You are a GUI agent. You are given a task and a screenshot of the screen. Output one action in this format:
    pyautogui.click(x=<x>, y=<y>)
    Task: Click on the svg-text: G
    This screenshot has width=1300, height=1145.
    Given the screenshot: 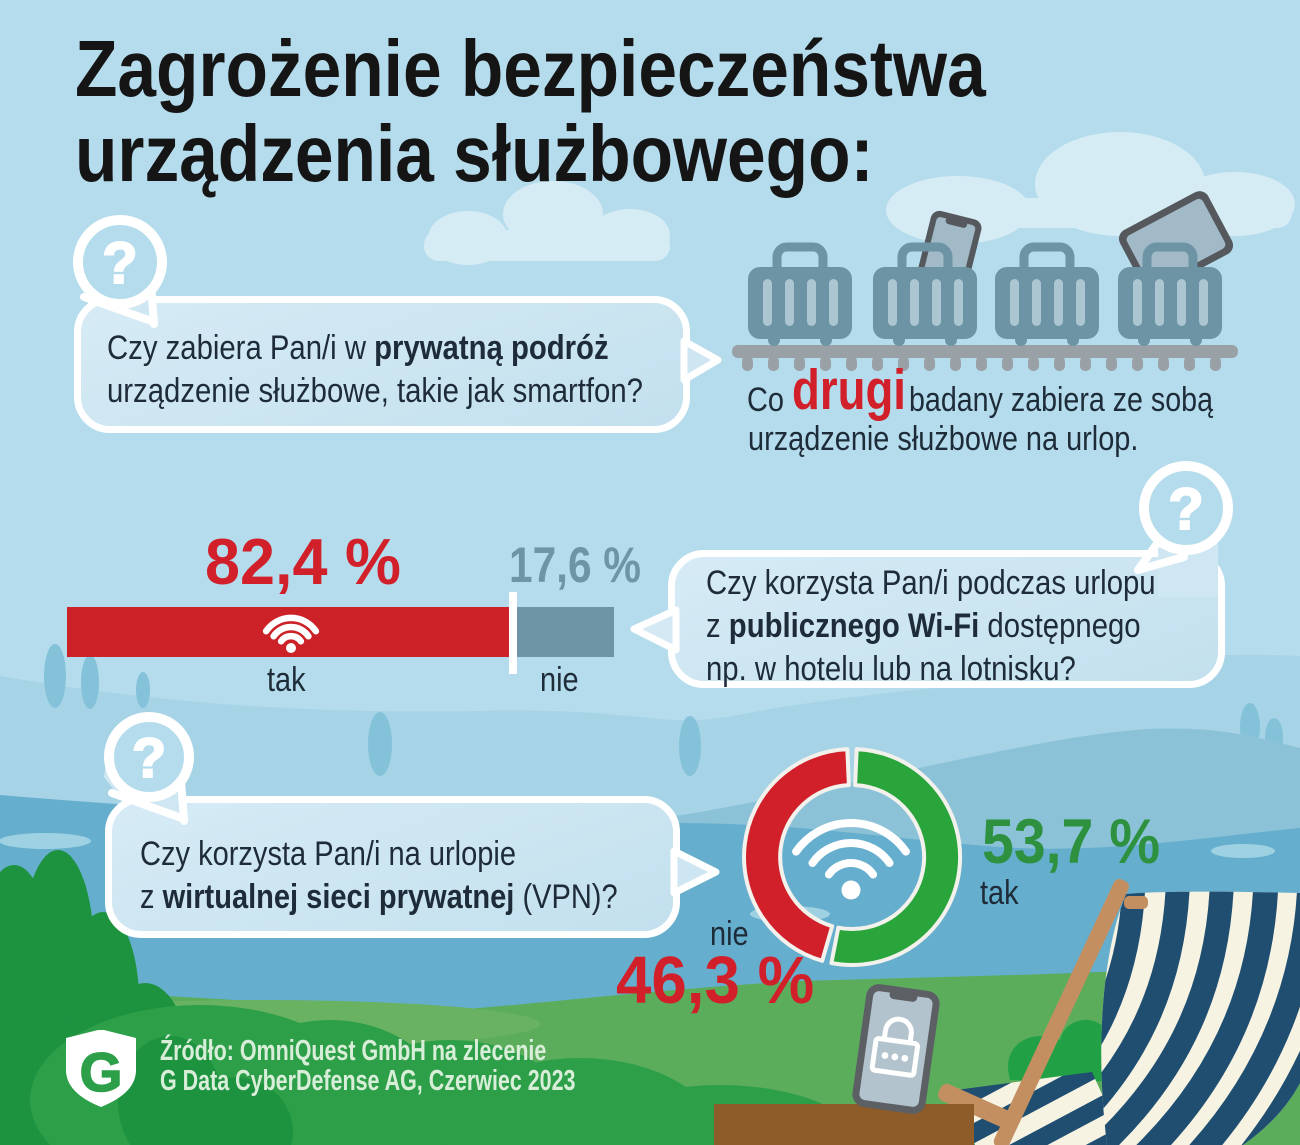 What is the action you would take?
    pyautogui.click(x=101, y=1072)
    